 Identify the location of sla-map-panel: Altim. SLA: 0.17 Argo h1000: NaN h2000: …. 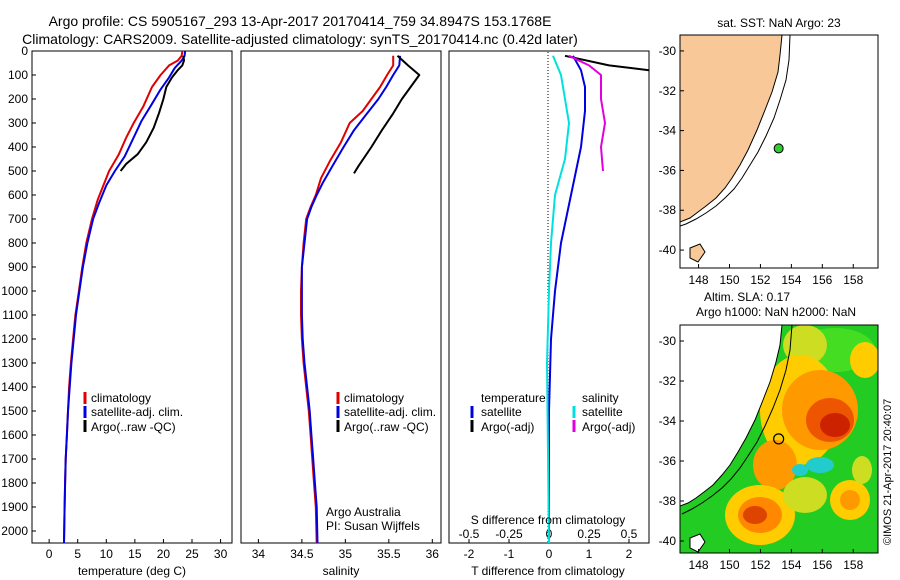
(769, 431).